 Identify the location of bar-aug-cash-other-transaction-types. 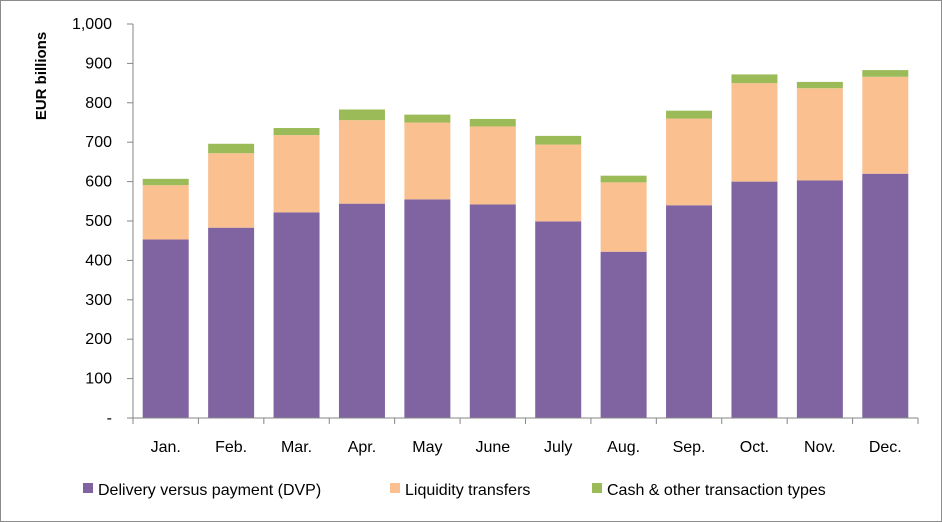
(623, 179).